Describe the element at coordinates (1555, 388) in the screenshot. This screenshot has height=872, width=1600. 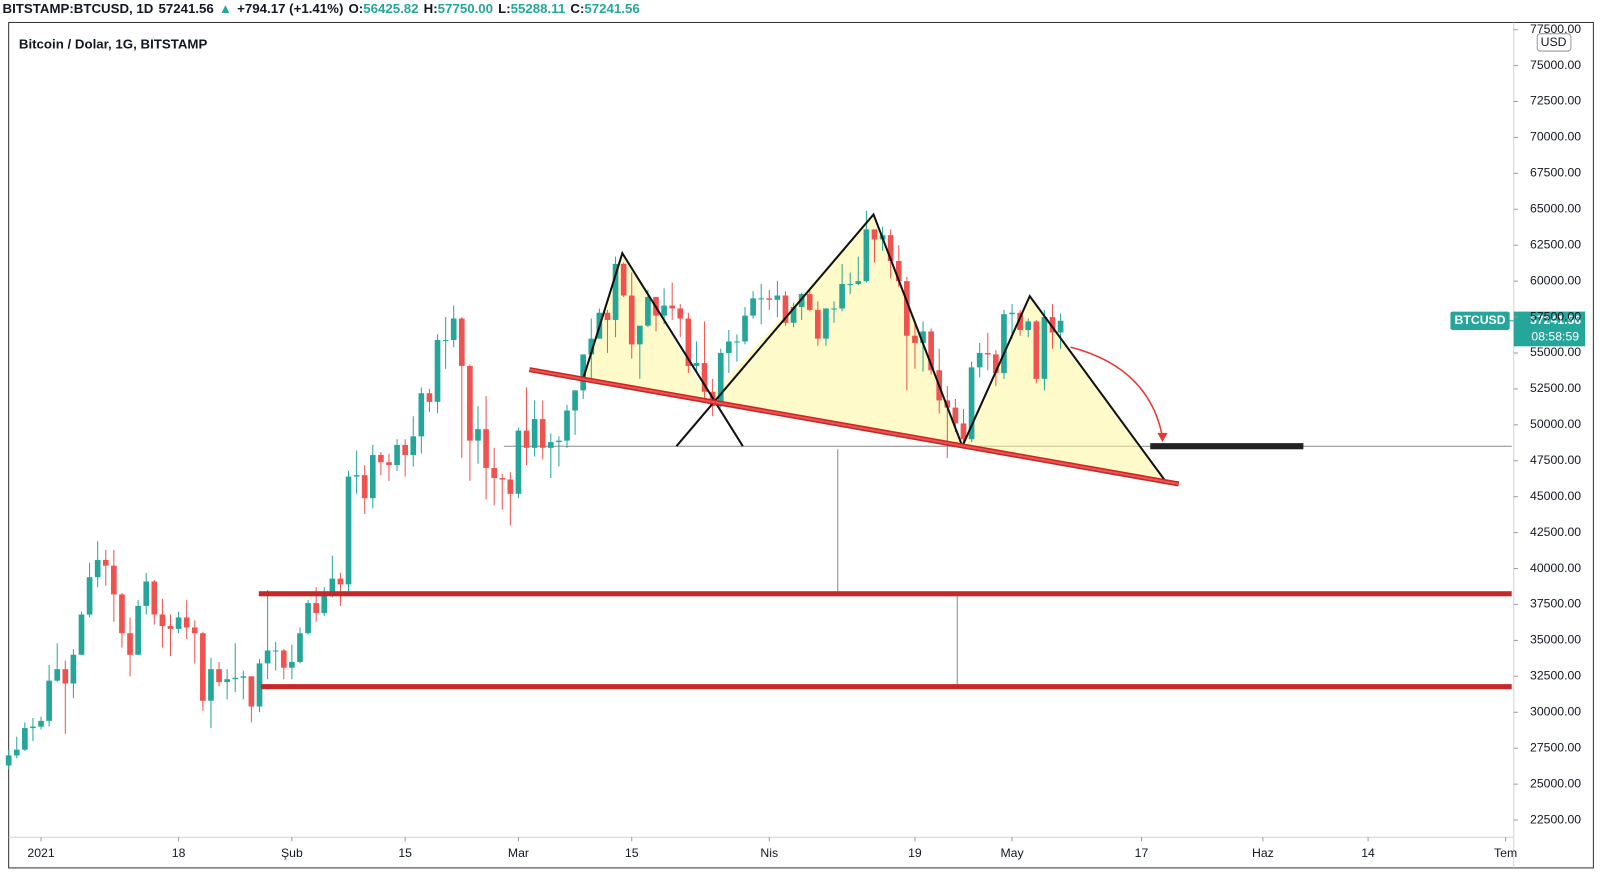
I see `y-tick-label: 52500.00` at that location.